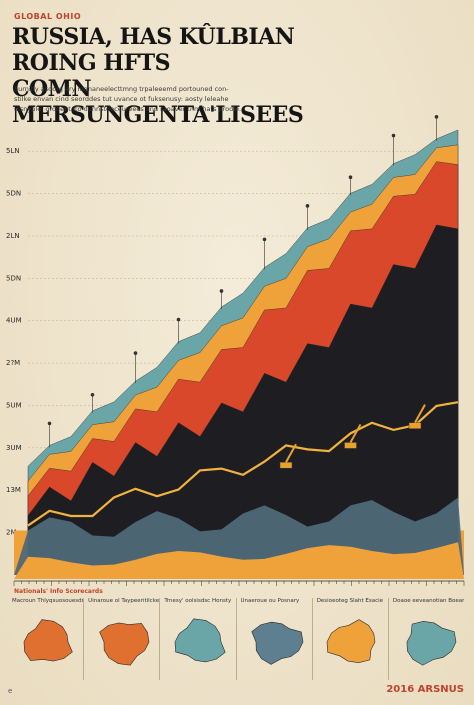  I want to click on map-panel: Doaoe eeveanotian Boean, so click(428, 639).